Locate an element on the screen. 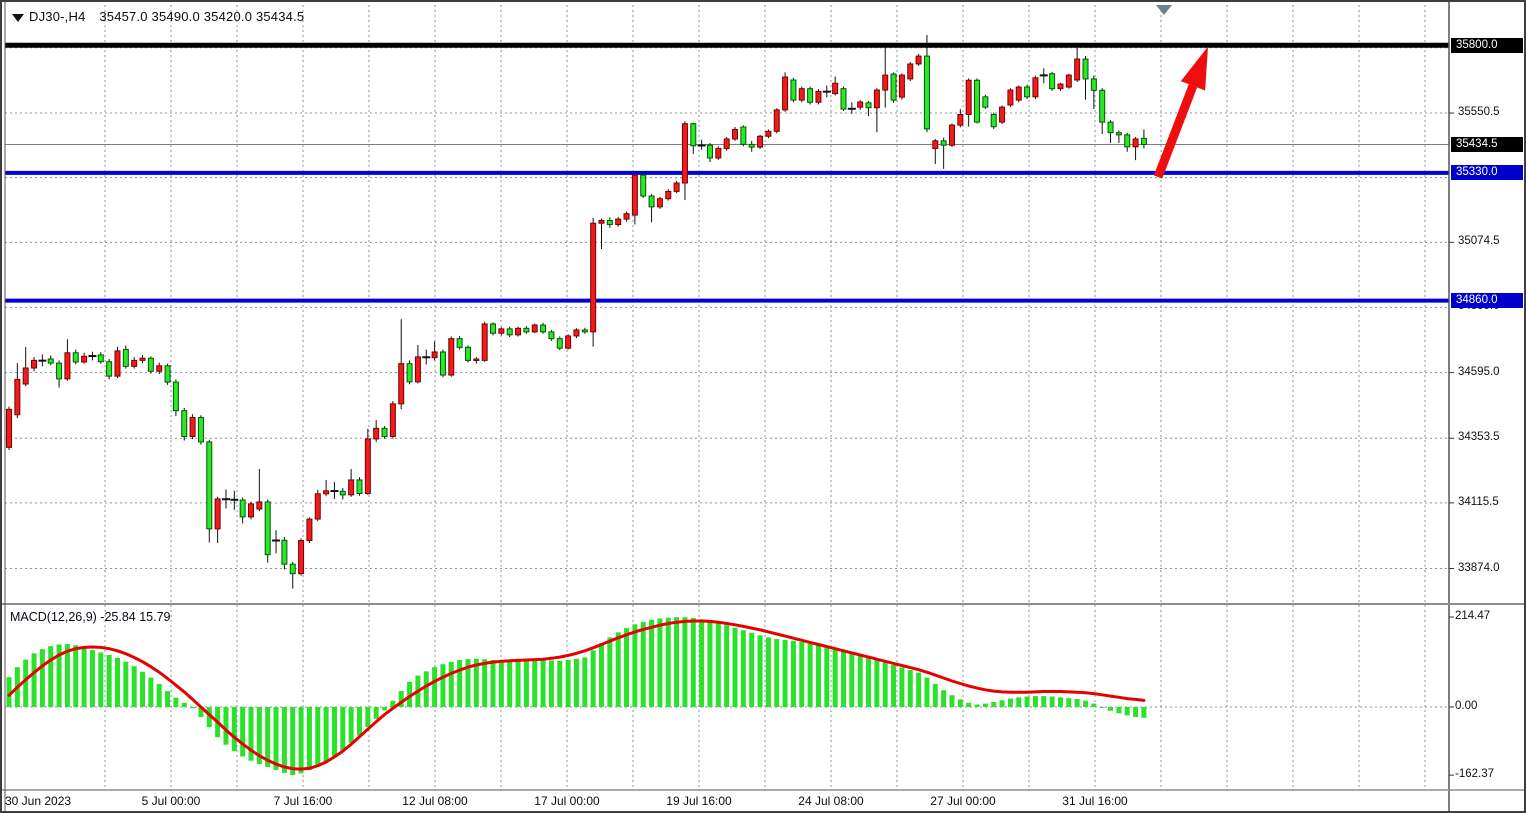 This screenshot has height=813, width=1526. time-tick-label: 12 Jul 08:00 is located at coordinates (435, 801).